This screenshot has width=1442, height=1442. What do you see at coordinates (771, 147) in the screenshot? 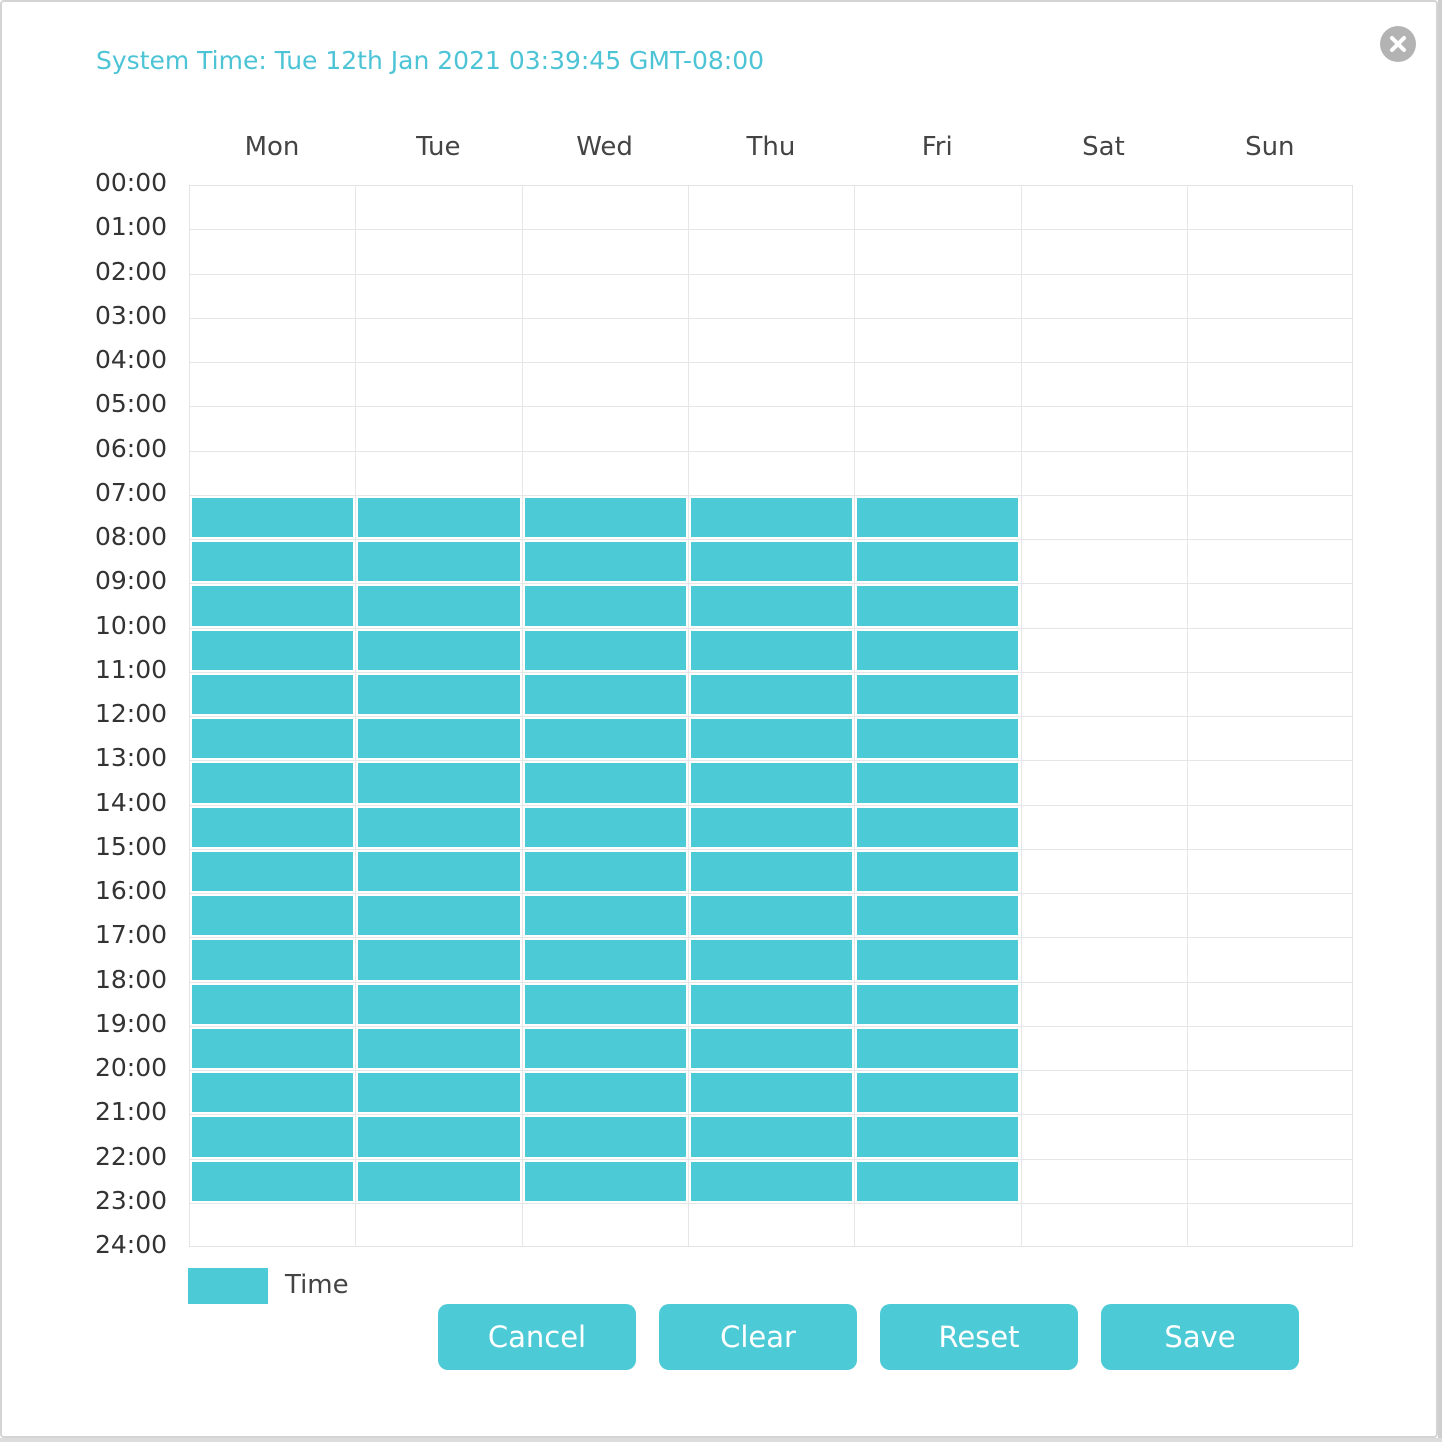
I see `day-header-thu: Thu` at bounding box center [771, 147].